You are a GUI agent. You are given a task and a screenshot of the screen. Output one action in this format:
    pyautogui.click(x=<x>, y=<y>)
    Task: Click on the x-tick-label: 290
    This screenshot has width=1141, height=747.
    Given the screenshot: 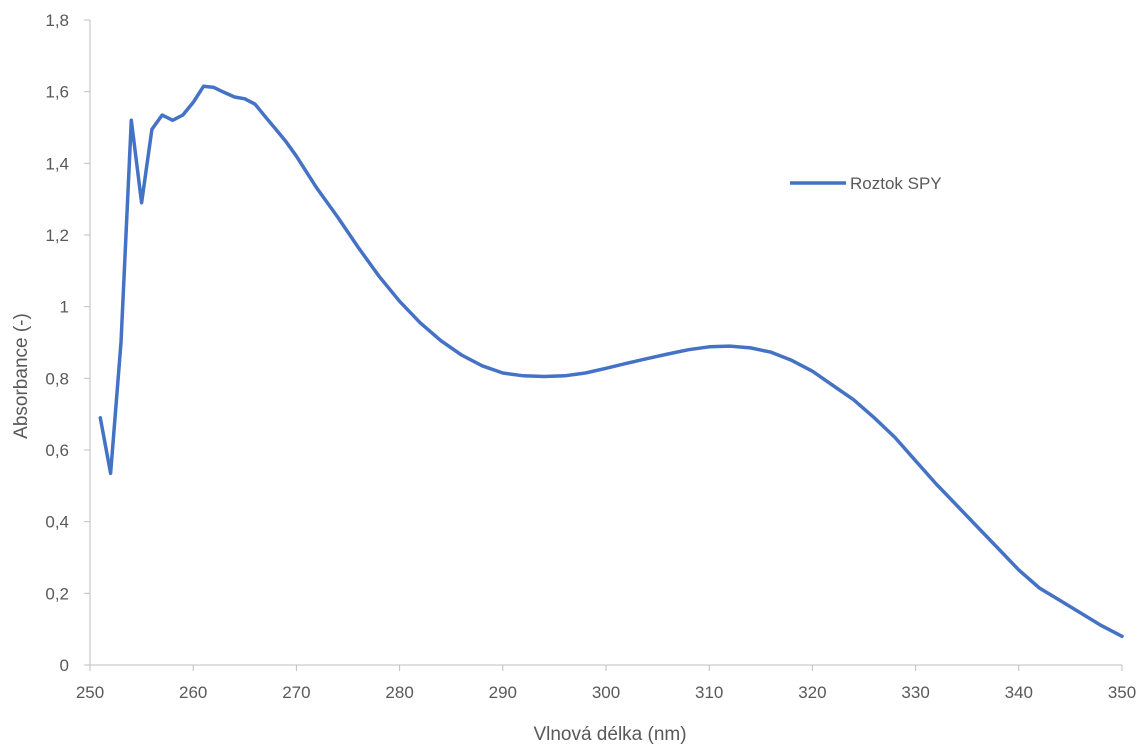 What is the action you would take?
    pyautogui.click(x=503, y=692)
    